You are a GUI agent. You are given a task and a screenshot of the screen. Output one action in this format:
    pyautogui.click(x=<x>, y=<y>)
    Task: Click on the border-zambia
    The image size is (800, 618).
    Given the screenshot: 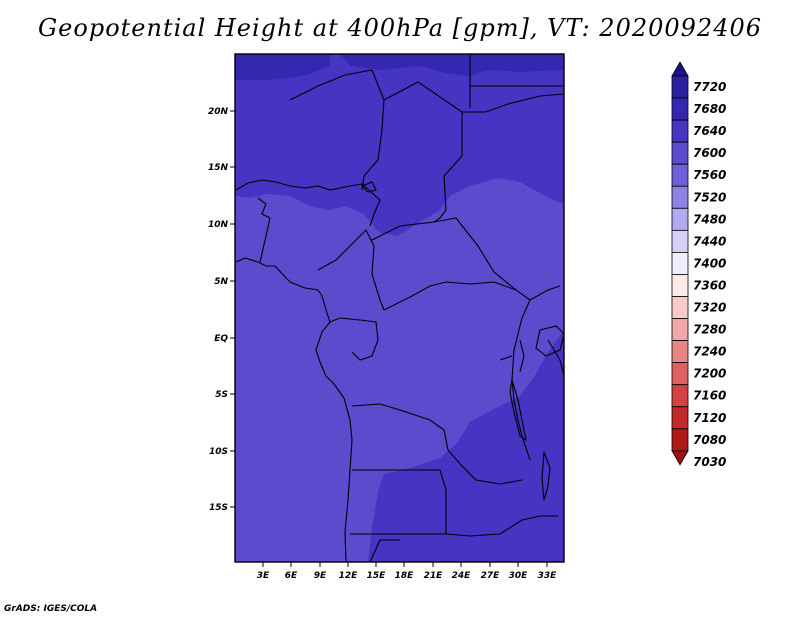 What is the action you would take?
    pyautogui.click(x=501, y=526)
    